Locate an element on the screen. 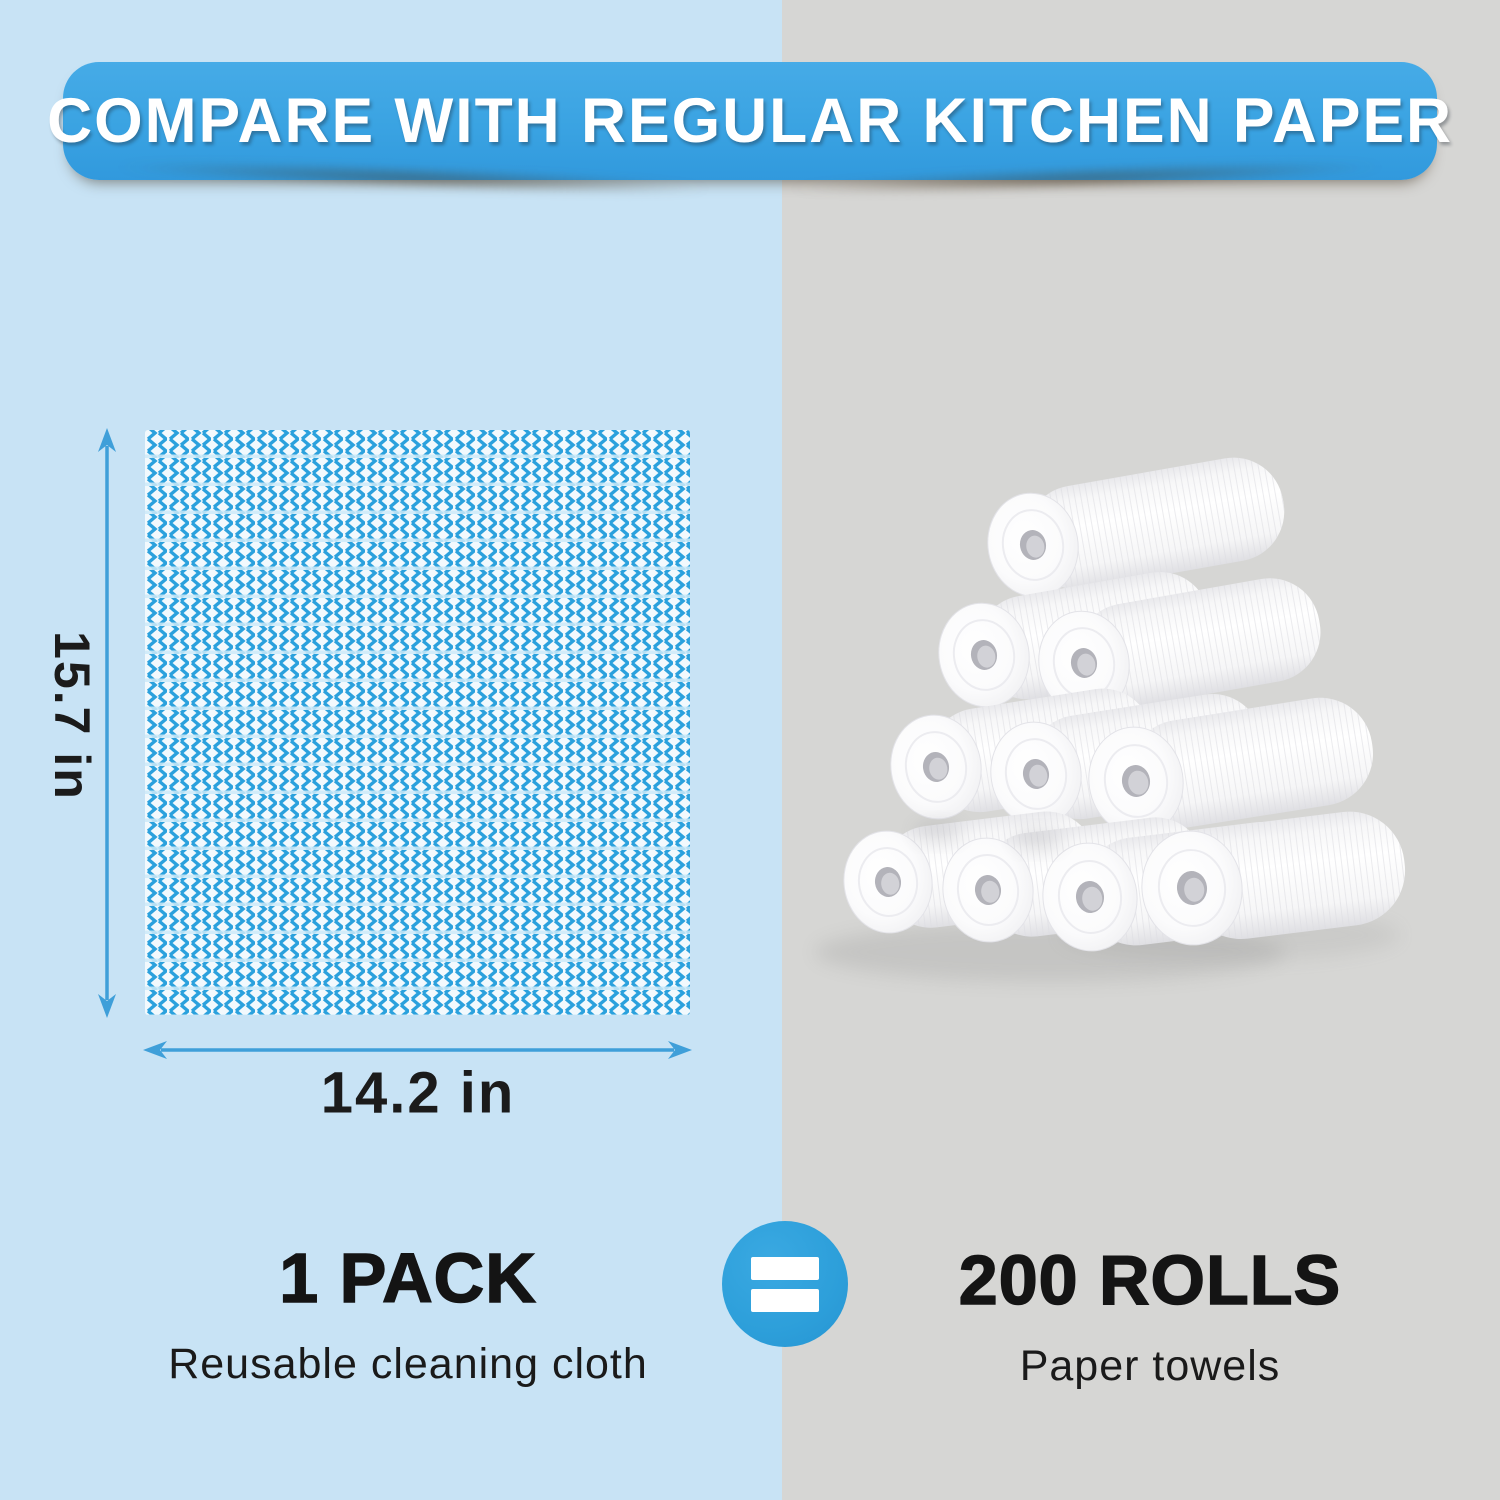 The image size is (1500, 1500). equals-bar-top is located at coordinates (785, 1268).